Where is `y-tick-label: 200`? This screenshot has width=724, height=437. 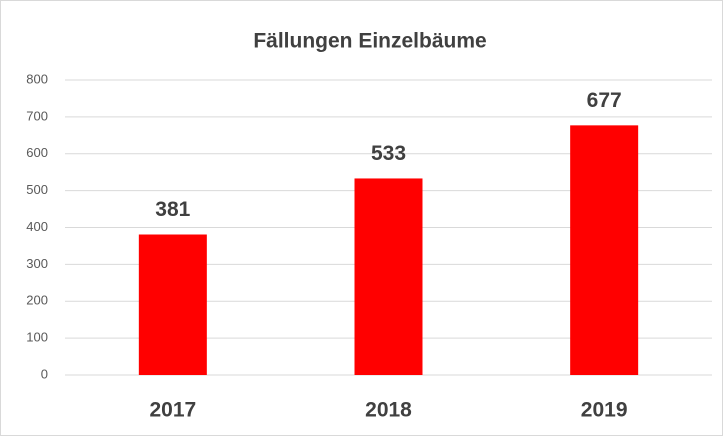
y-tick-label: 200 is located at coordinates (37, 300).